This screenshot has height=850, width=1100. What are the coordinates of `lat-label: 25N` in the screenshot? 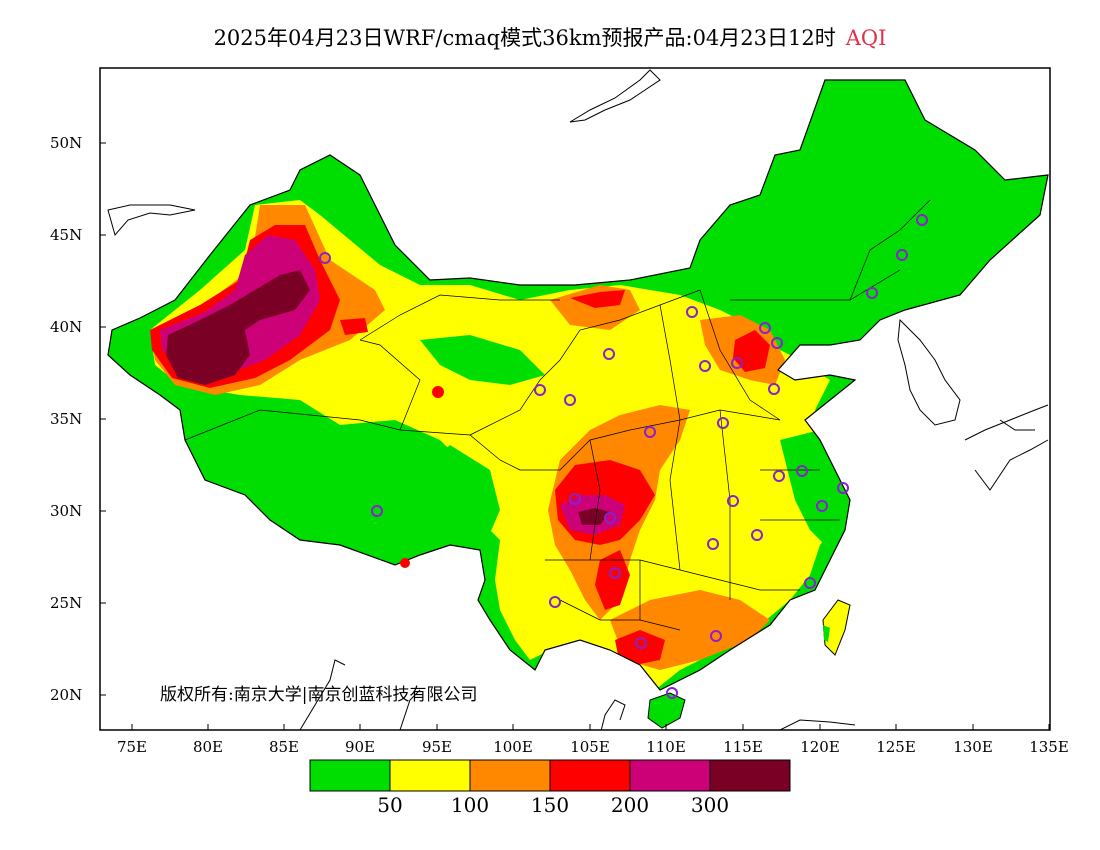 It's located at (66, 603).